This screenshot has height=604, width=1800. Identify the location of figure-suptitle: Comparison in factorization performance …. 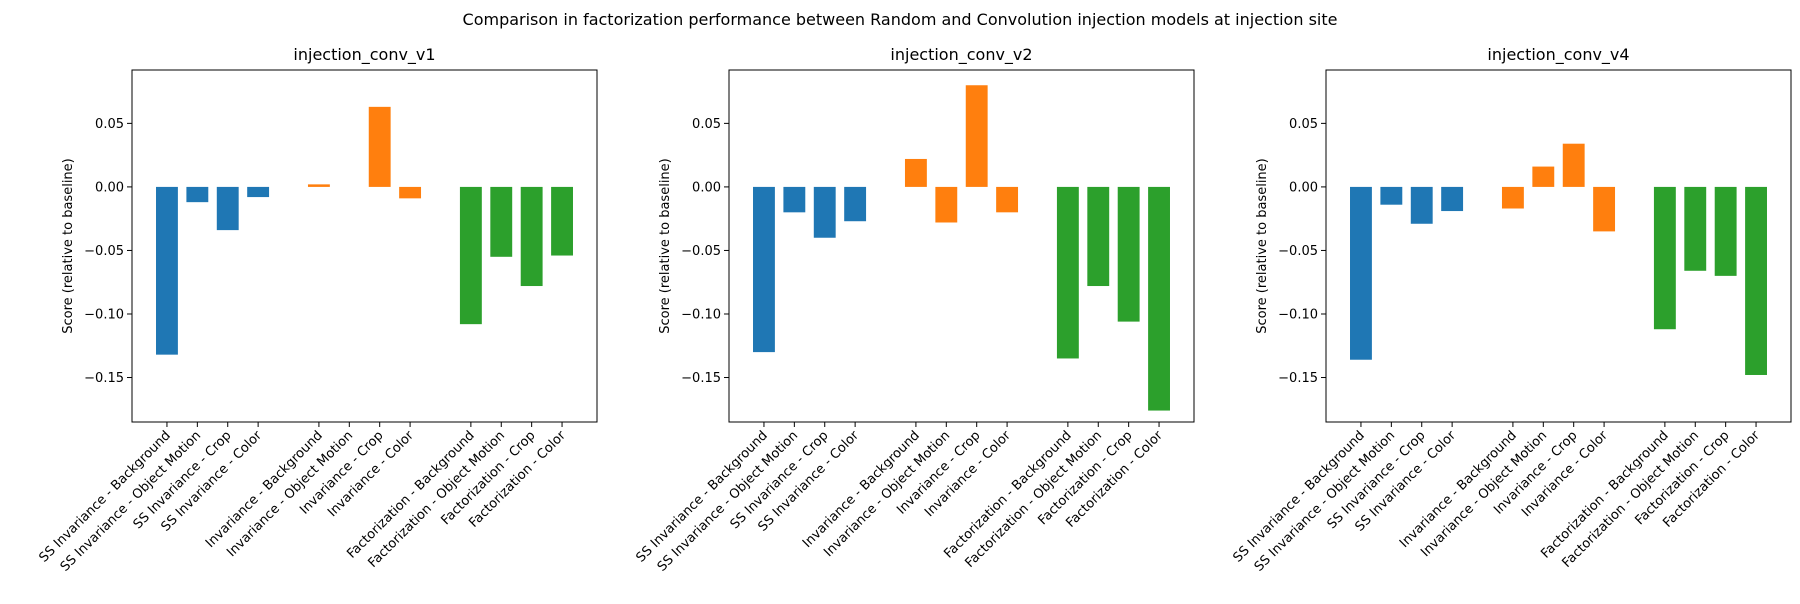
(900, 19).